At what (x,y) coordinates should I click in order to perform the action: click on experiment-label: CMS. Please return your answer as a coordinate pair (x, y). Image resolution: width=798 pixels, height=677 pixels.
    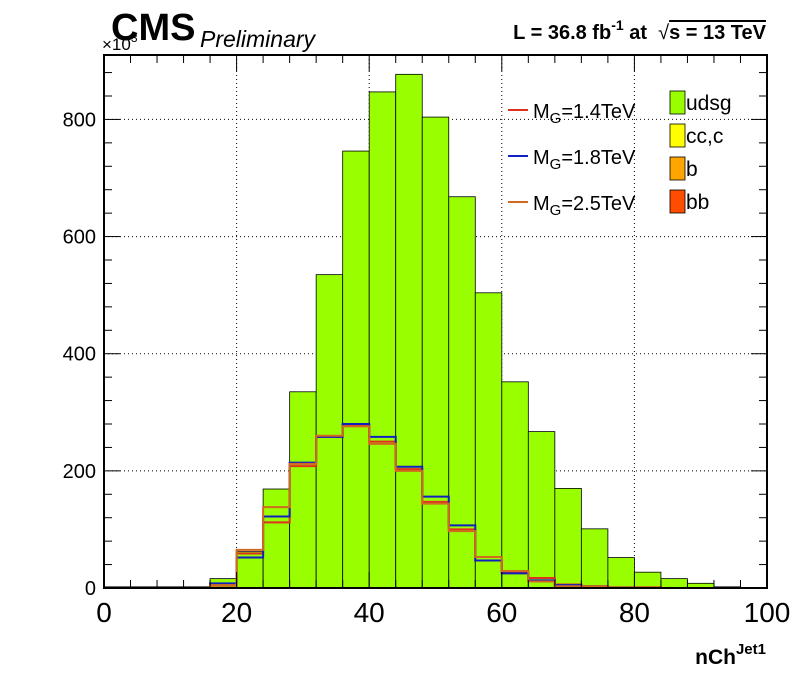
    Looking at the image, I should click on (153, 28).